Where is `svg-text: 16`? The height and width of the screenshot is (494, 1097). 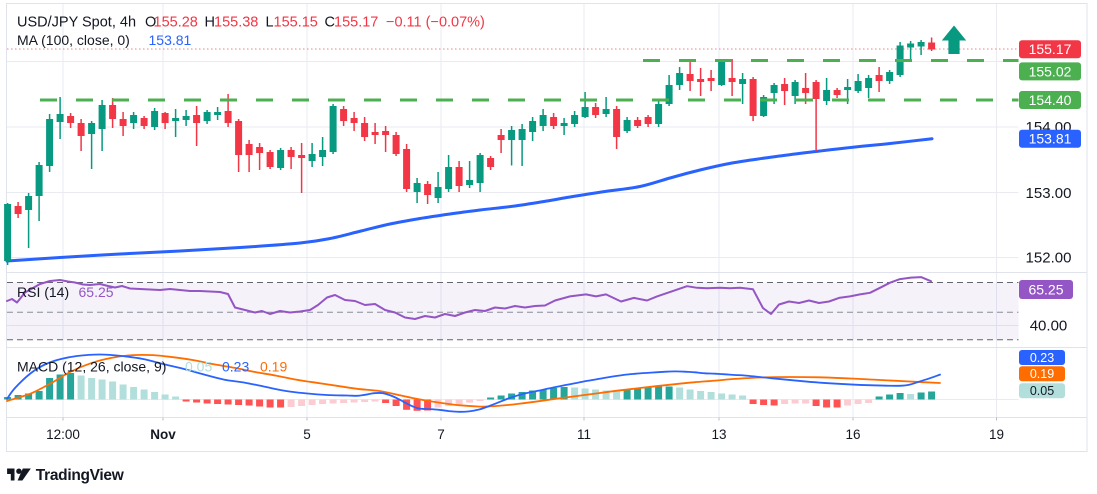 svg-text: 16 is located at coordinates (852, 434).